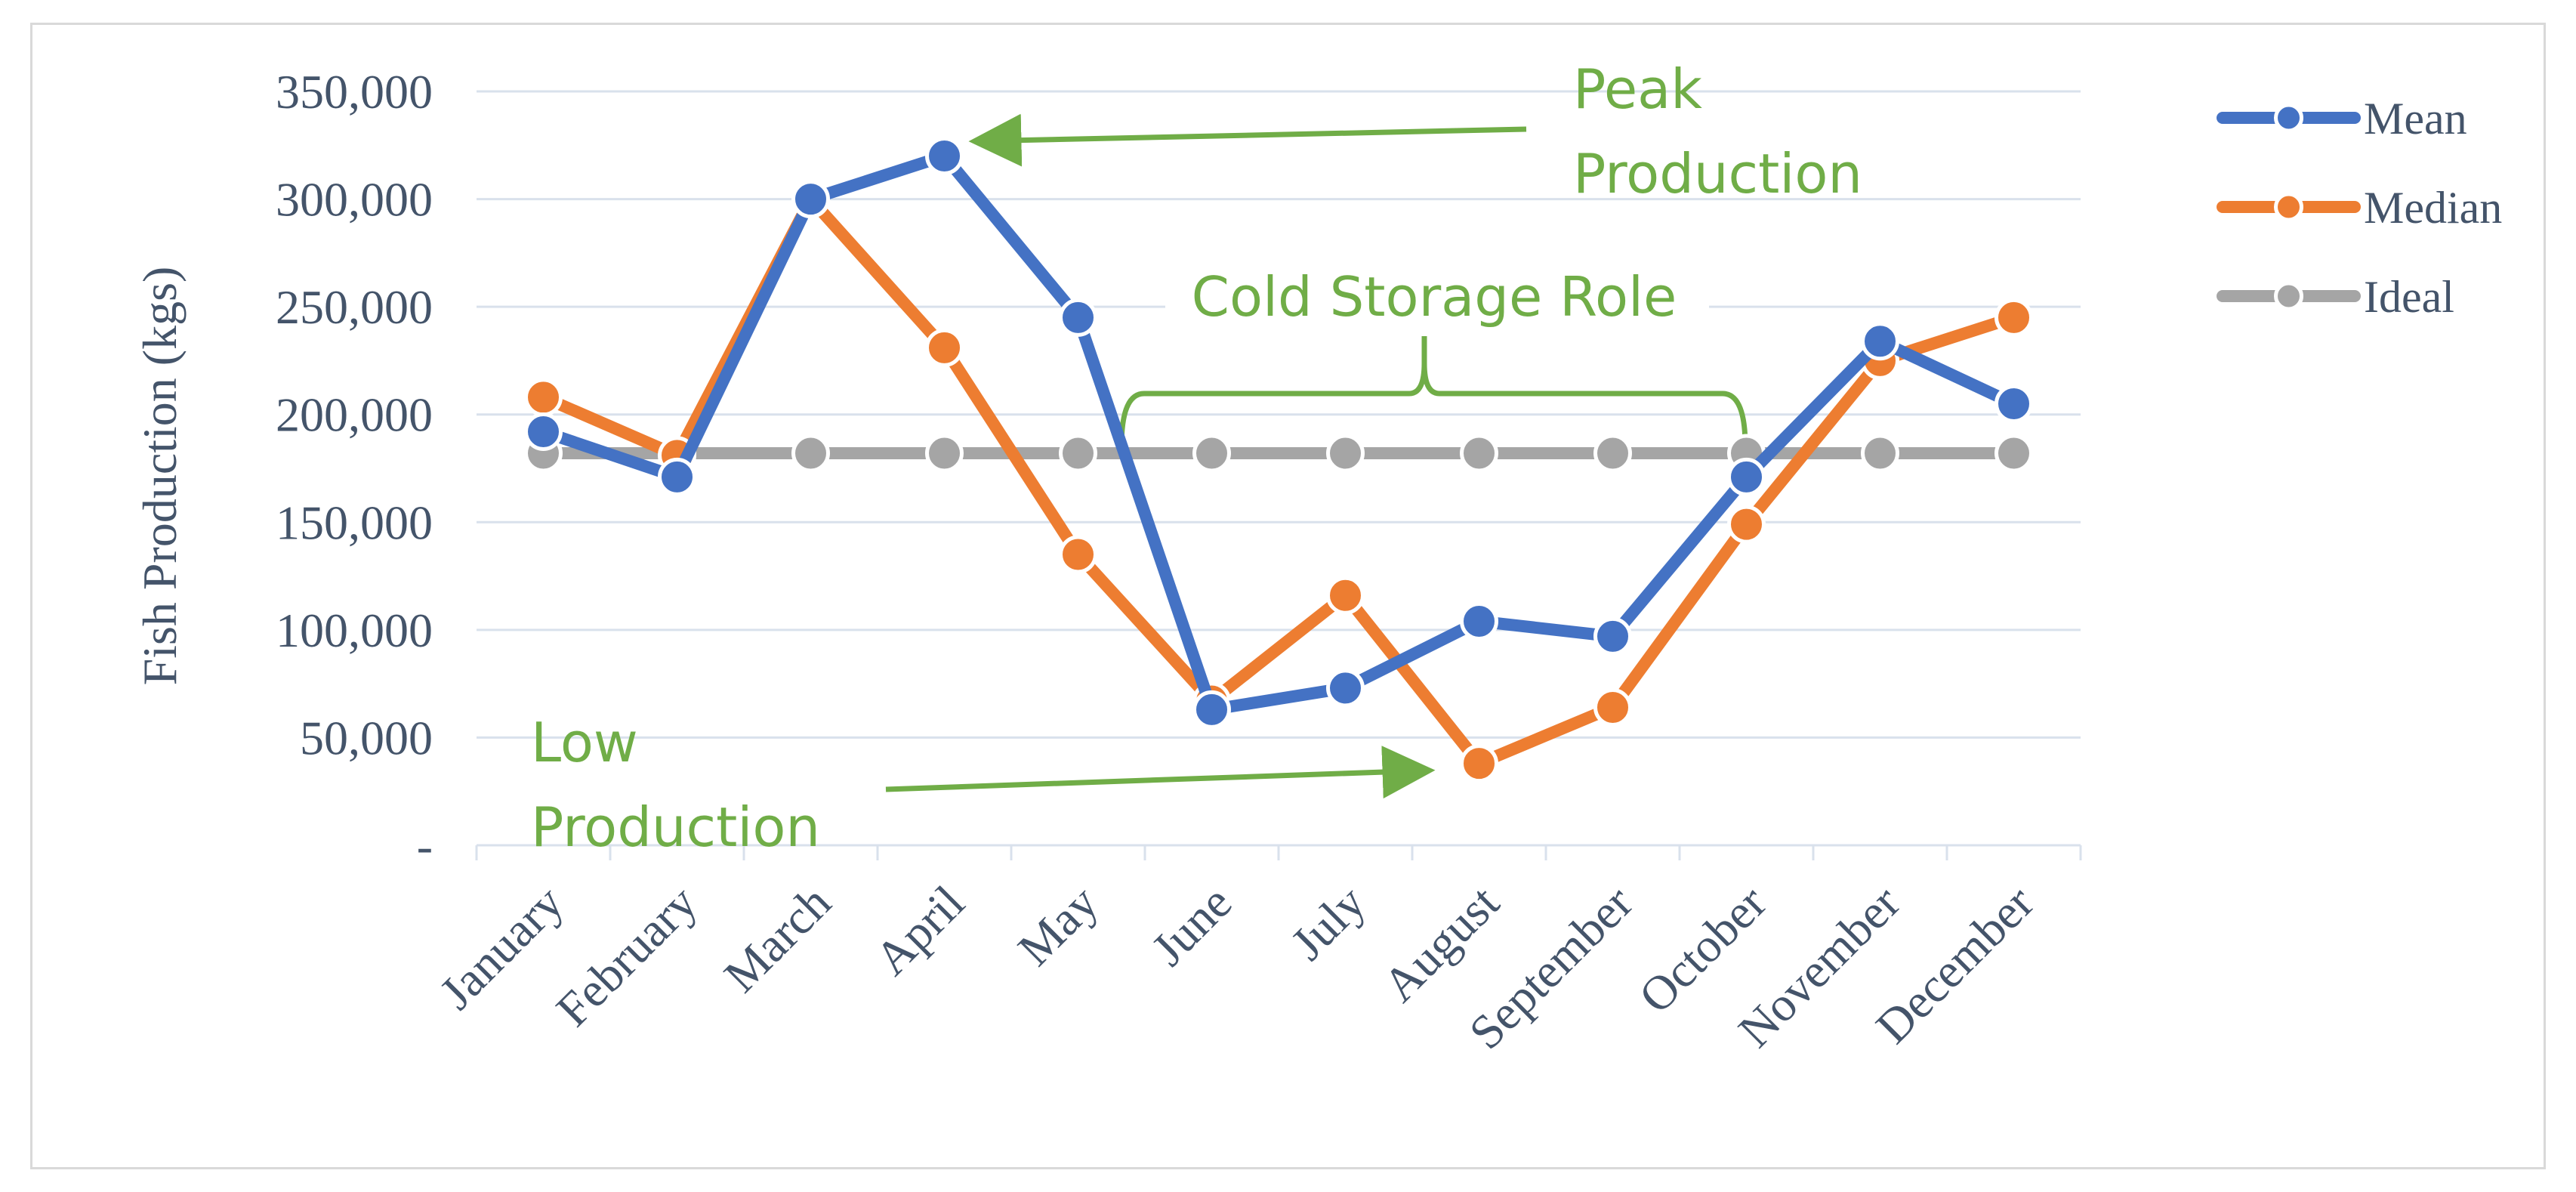 The height and width of the screenshot is (1192, 2576). What do you see at coordinates (1191, 925) in the screenshot?
I see `x-tick-label: June` at bounding box center [1191, 925].